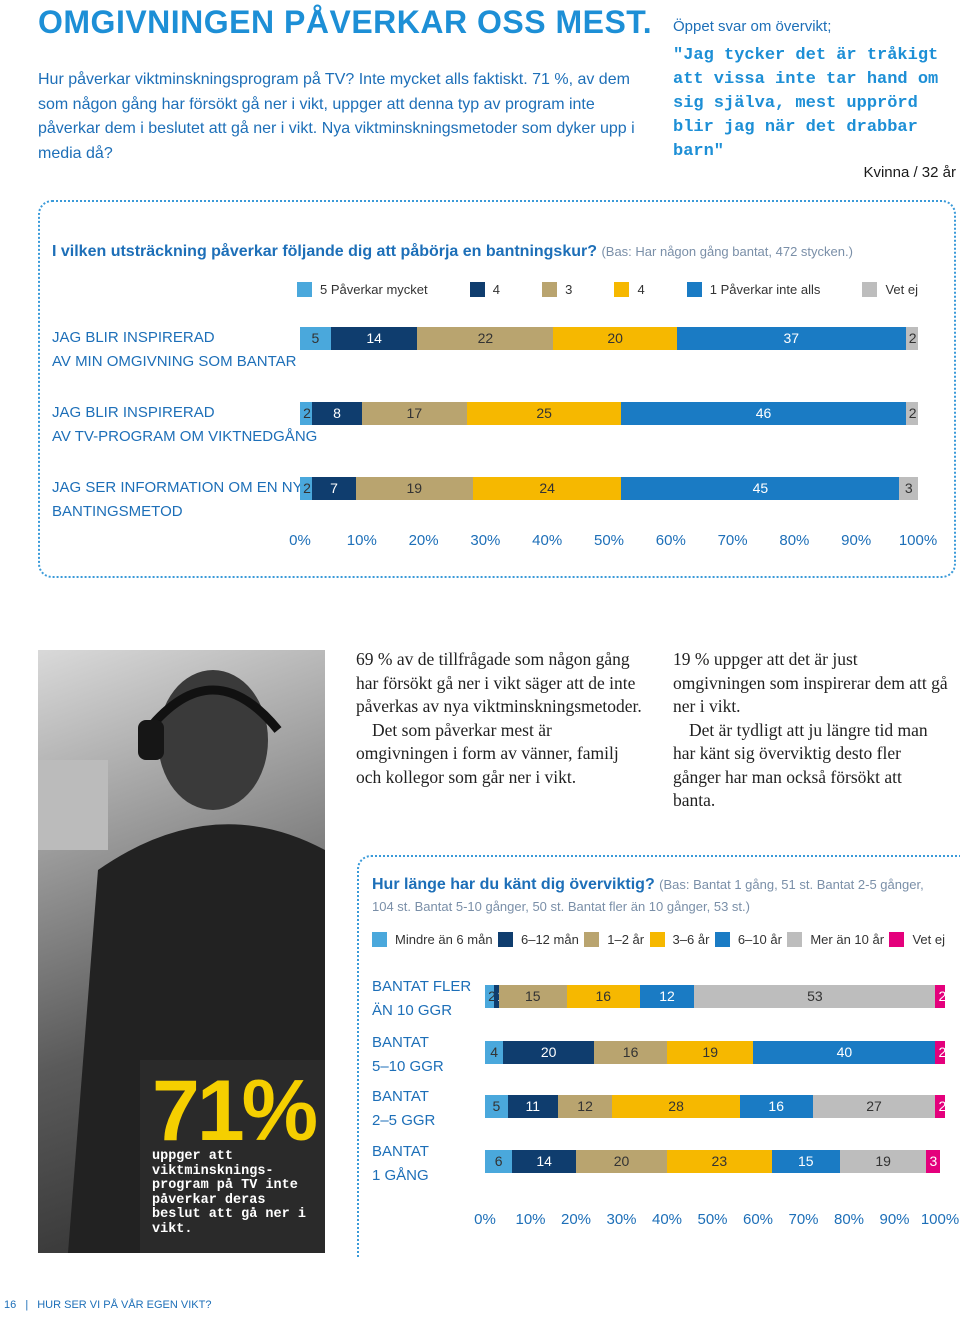 Image resolution: width=960 pixels, height=1317 pixels. Describe the element at coordinates (621, 1219) in the screenshot. I see `x-tick-label: 30%` at that location.